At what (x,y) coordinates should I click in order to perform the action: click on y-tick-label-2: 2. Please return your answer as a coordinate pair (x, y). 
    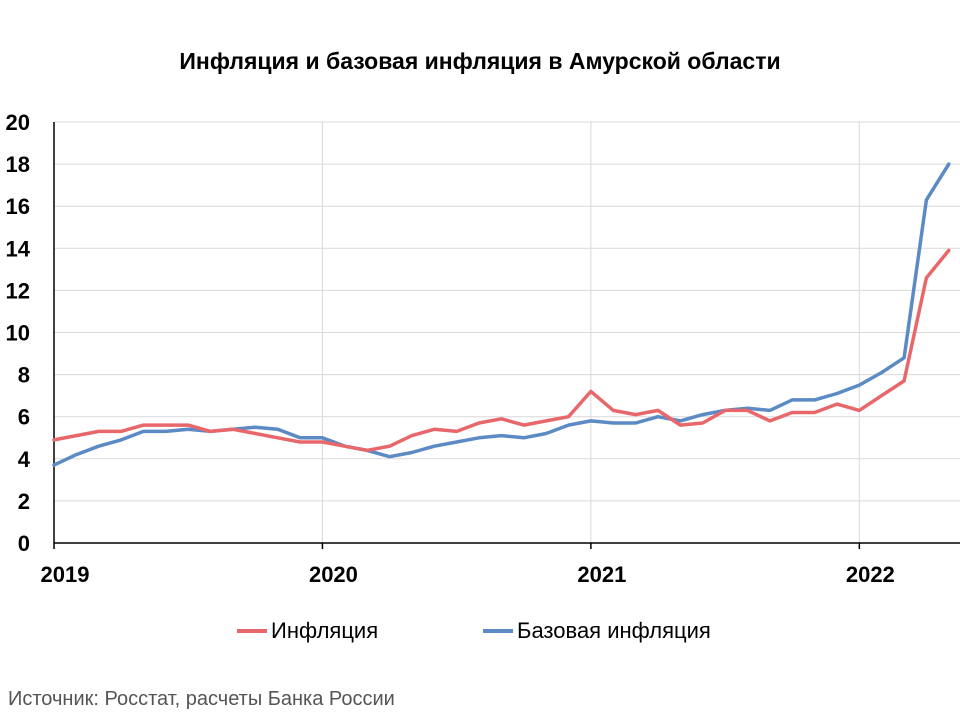
    Looking at the image, I should click on (24, 501).